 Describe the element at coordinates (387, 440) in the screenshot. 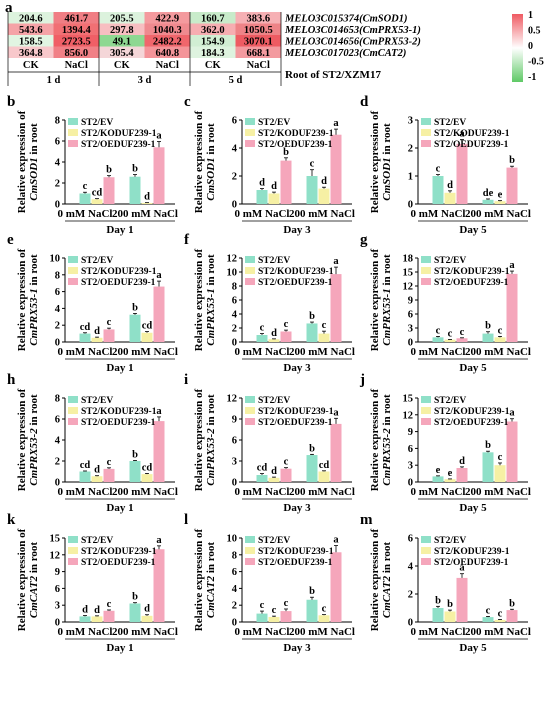

I see `y-axis-title: CmPRX53-2 in root` at that location.